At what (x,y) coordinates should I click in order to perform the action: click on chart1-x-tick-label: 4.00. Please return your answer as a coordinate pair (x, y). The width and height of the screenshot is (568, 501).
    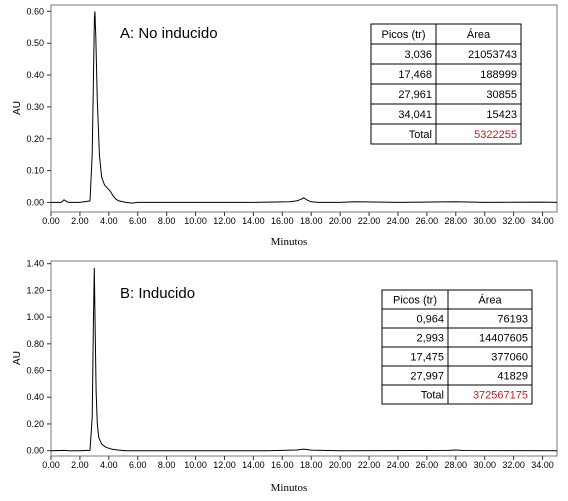
    Looking at the image, I should click on (109, 221).